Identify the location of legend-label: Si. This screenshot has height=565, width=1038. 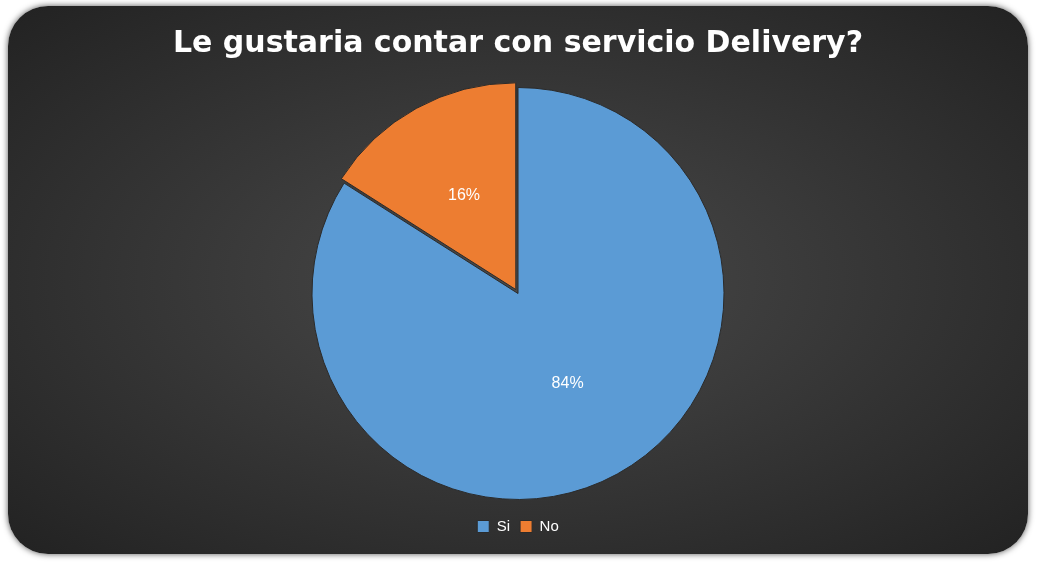
(503, 525).